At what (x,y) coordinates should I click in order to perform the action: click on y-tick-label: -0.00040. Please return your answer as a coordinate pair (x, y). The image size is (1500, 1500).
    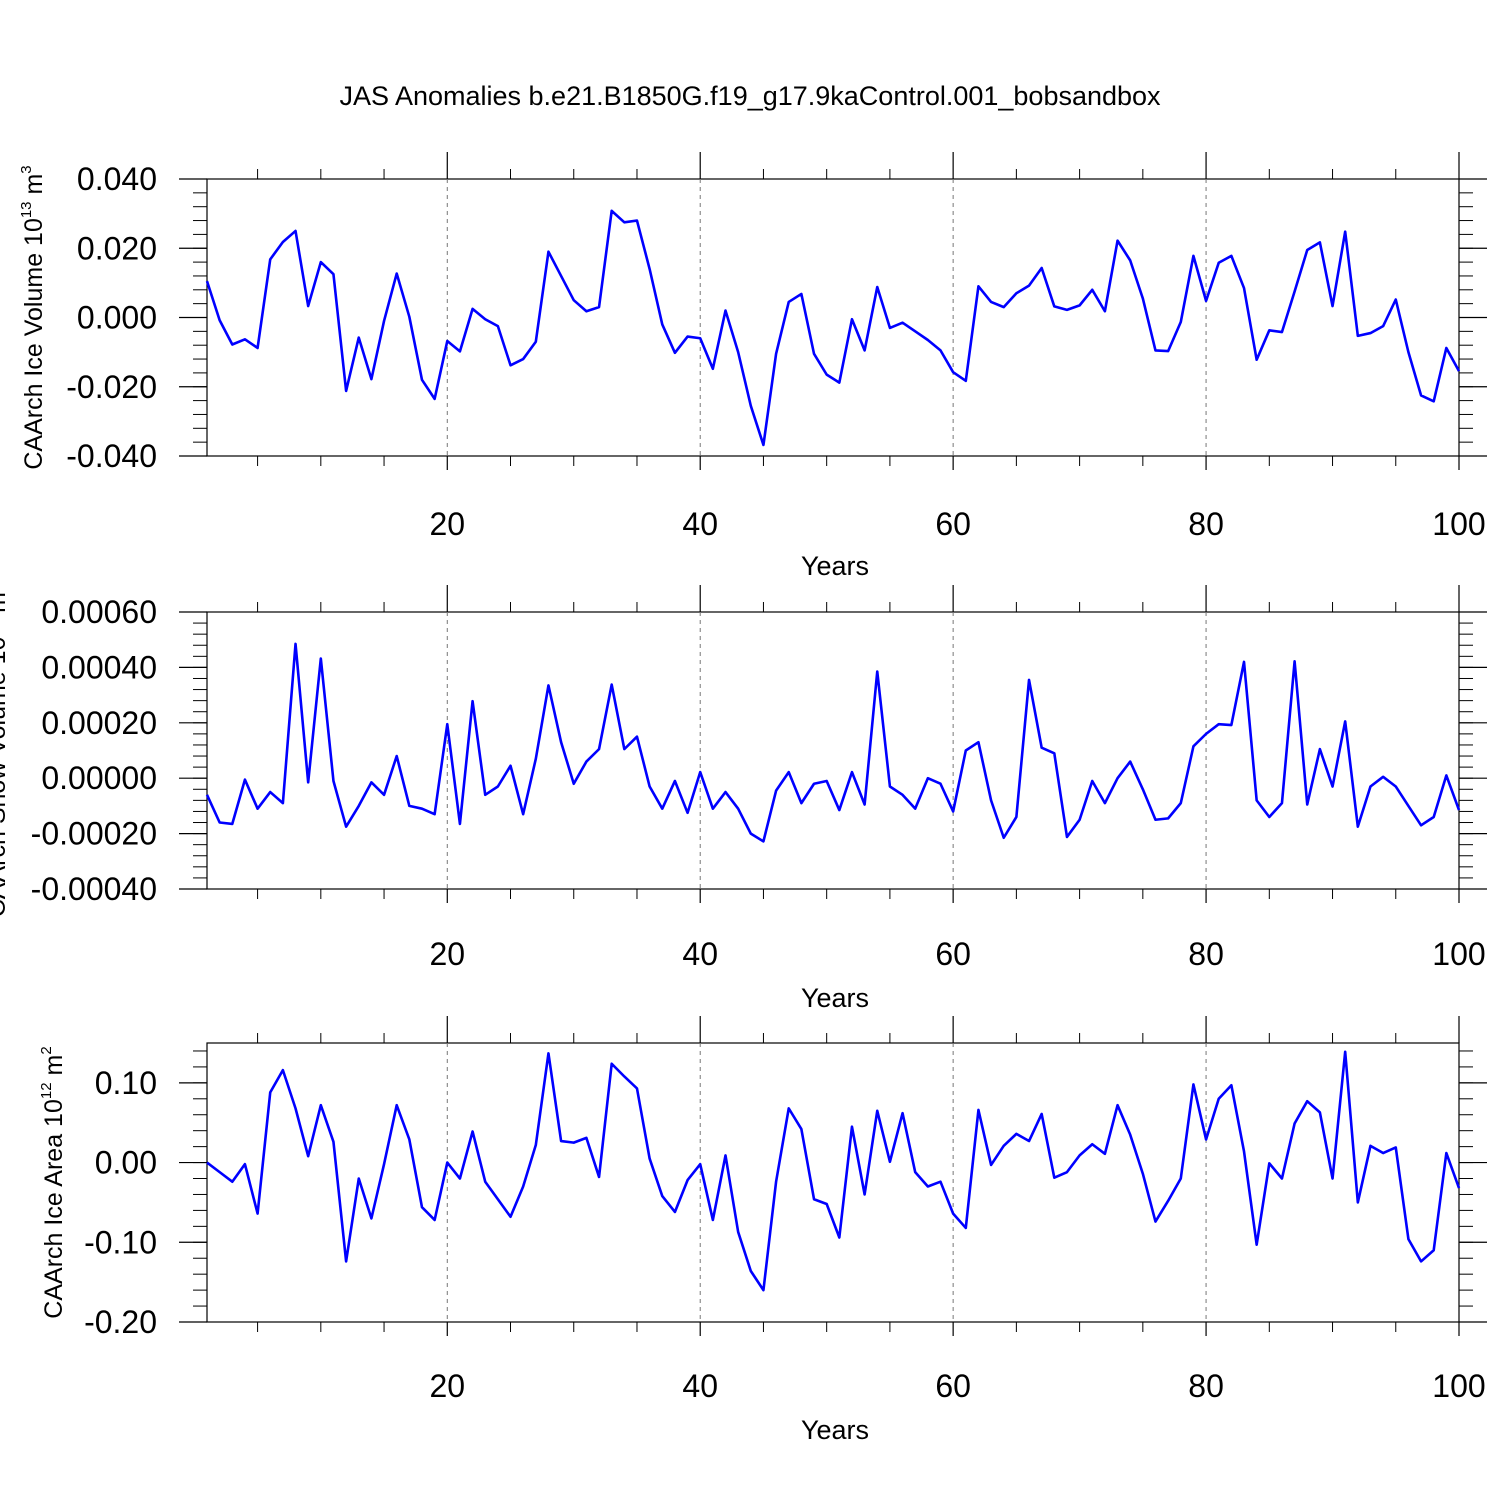
    Looking at the image, I should click on (94, 889).